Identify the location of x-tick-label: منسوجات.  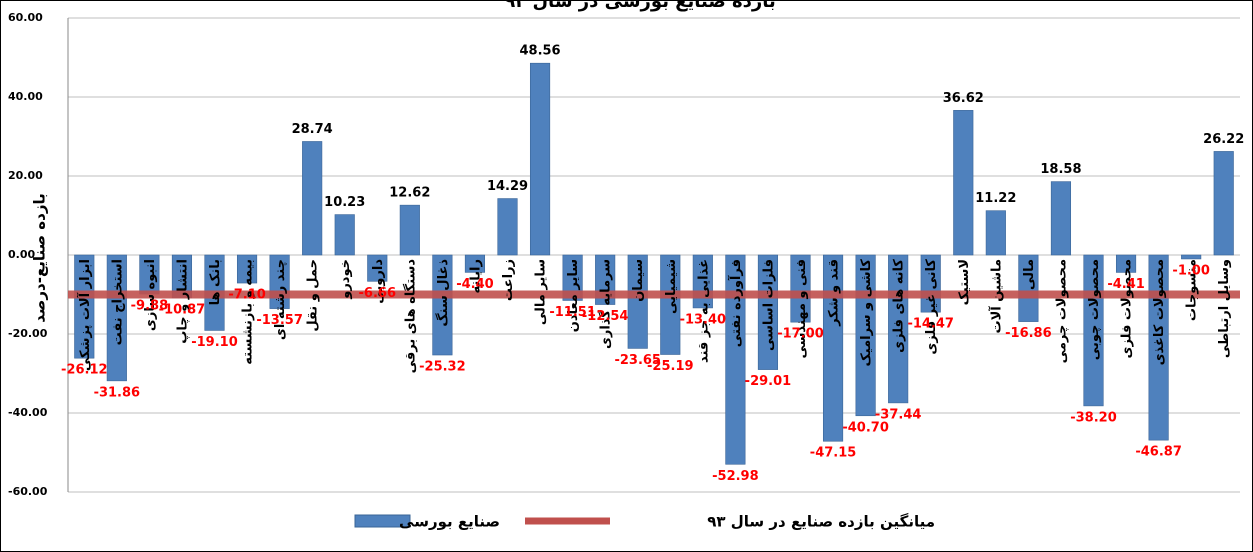
(1192, 290).